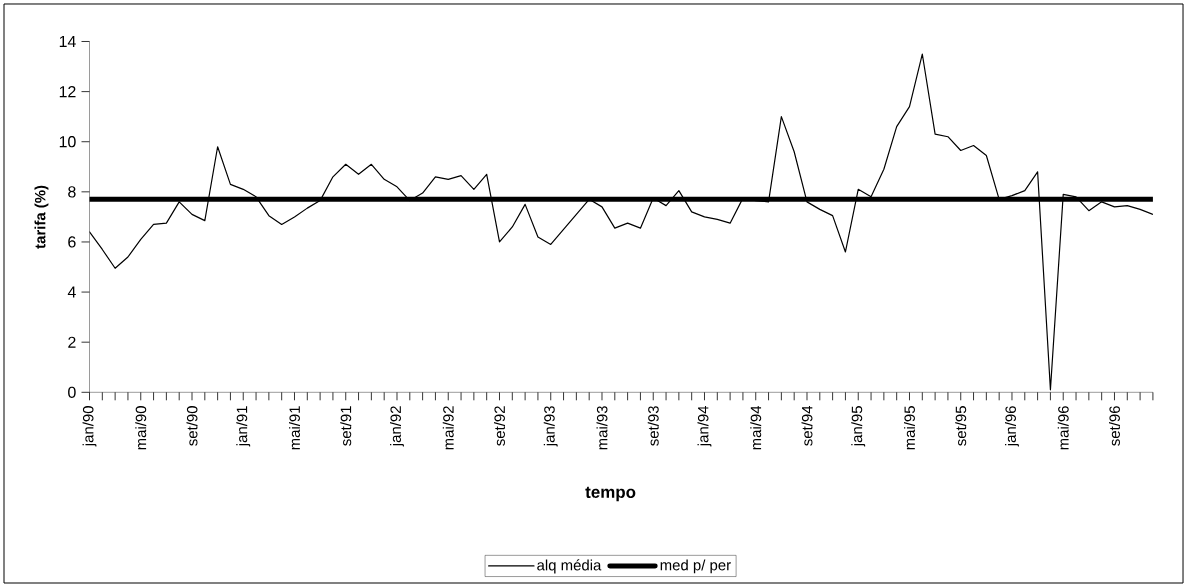 This screenshot has height=587, width=1187. What do you see at coordinates (1114, 426) in the screenshot?
I see `x-tick-label: set/96` at bounding box center [1114, 426].